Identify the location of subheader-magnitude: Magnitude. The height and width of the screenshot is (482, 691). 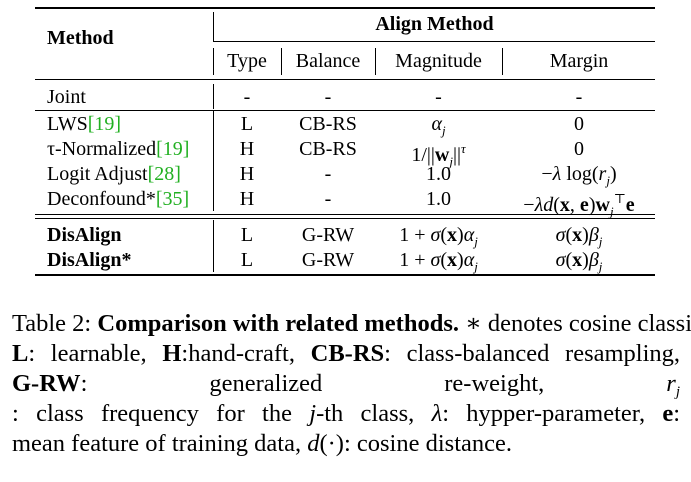
(438, 61).